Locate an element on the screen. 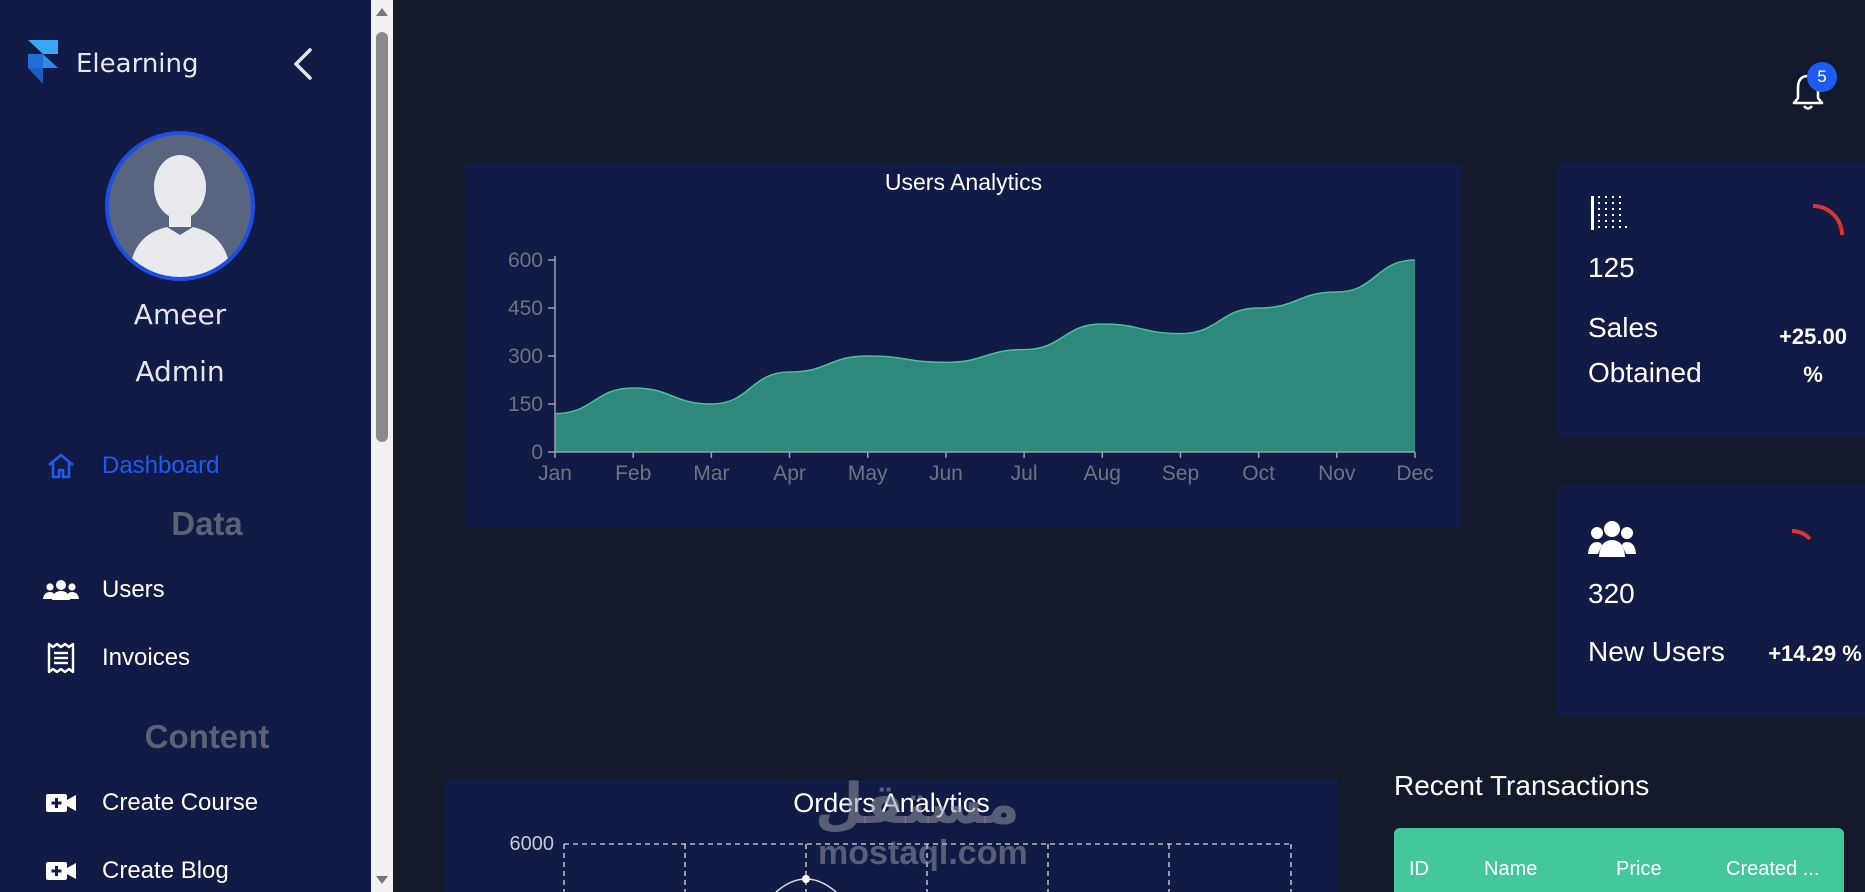 The height and width of the screenshot is (892, 1865). sidebar-item-dashboard: Dashboard is located at coordinates (130, 466).